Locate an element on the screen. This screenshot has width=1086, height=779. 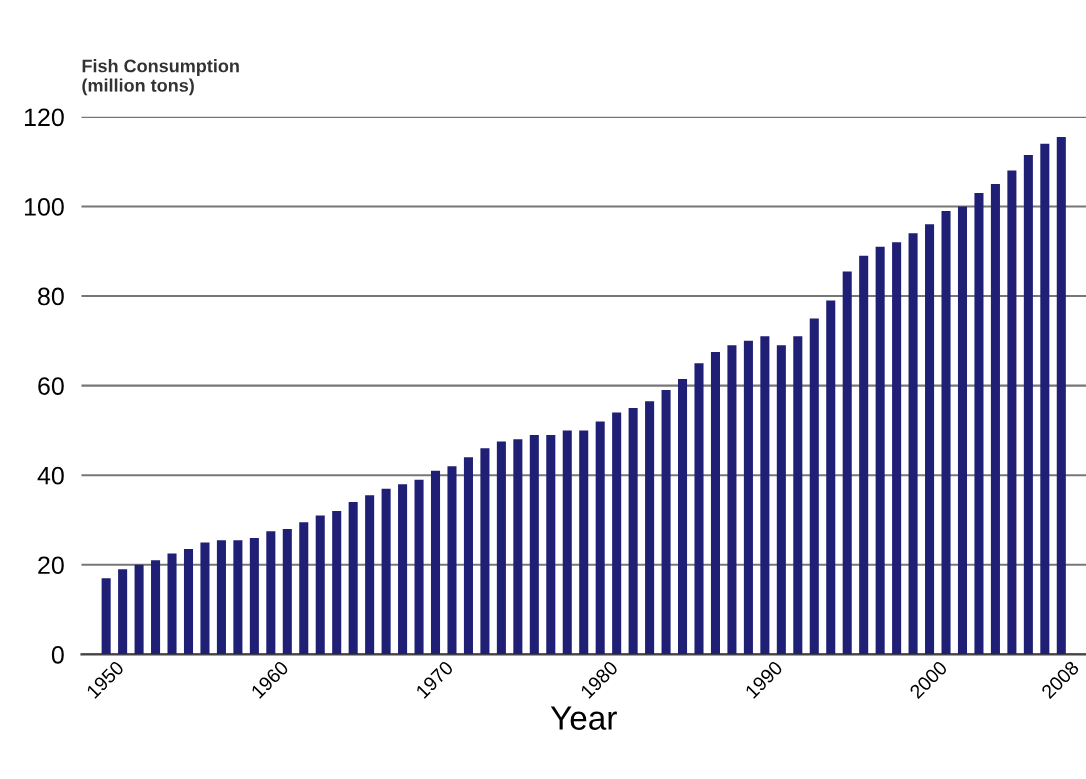
y-tick-label: 40 is located at coordinates (50, 475).